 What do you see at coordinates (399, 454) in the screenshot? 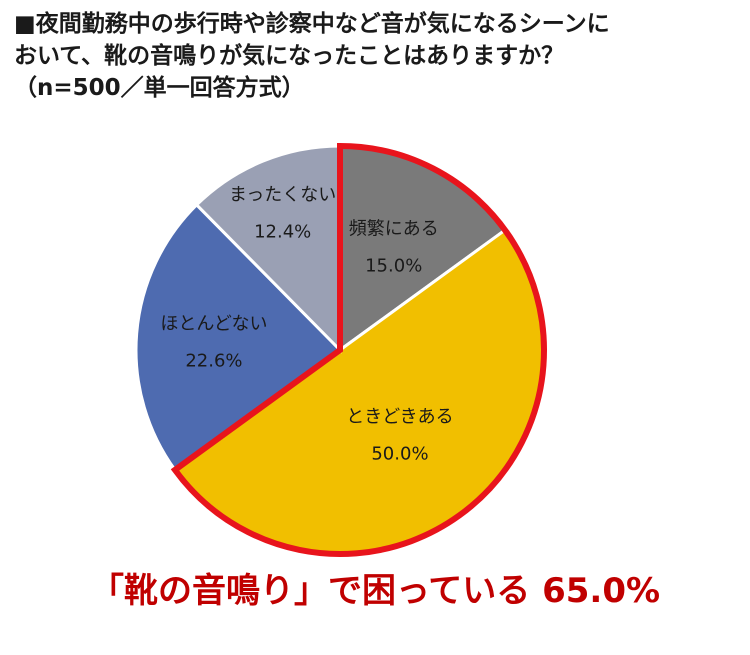
I see `slice-value-label: 50.0%` at bounding box center [399, 454].